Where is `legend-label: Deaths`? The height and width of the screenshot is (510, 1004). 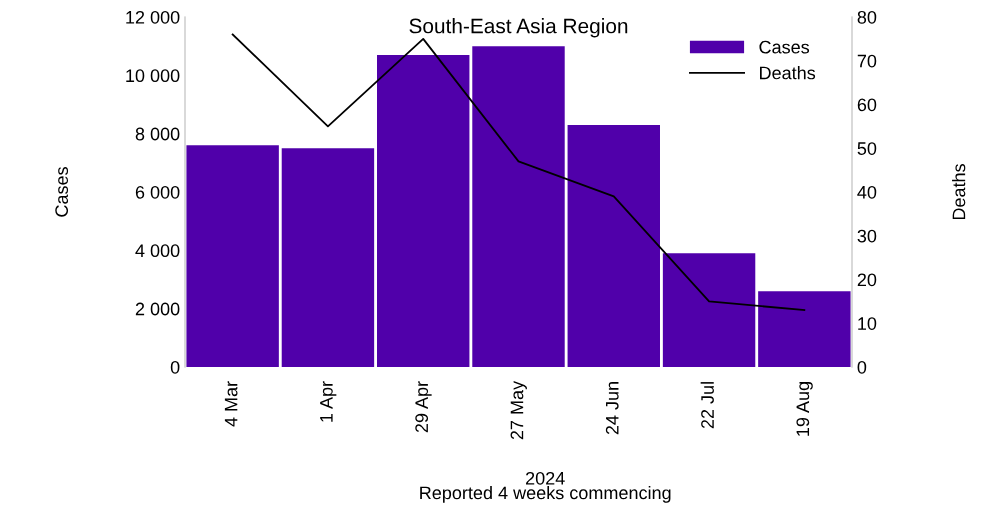
legend-label: Deaths is located at coordinates (788, 73).